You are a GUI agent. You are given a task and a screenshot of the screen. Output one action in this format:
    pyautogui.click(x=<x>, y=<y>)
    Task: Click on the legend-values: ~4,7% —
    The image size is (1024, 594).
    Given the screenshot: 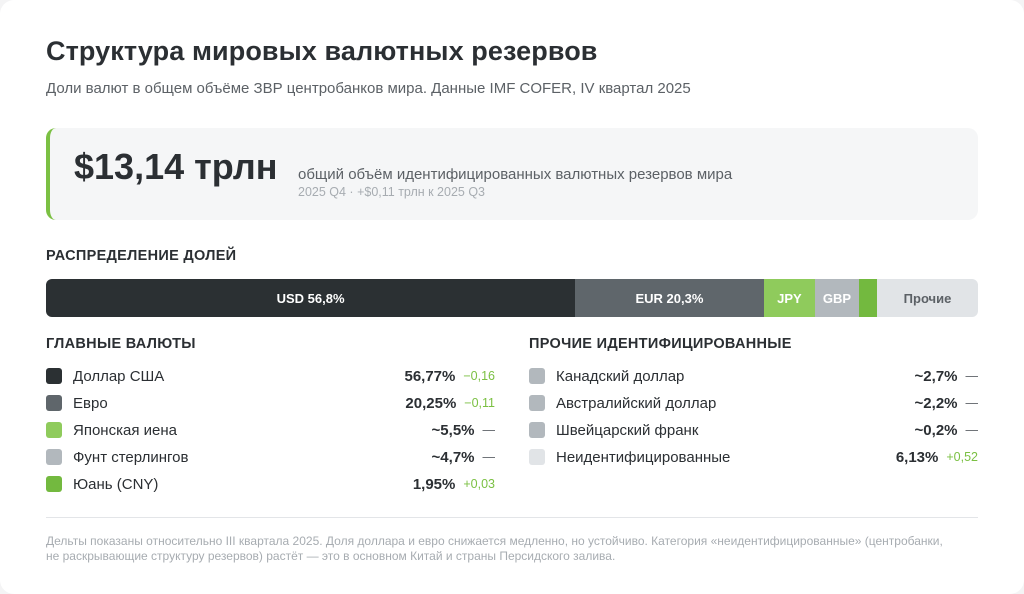 What is the action you would take?
    pyautogui.click(x=463, y=457)
    